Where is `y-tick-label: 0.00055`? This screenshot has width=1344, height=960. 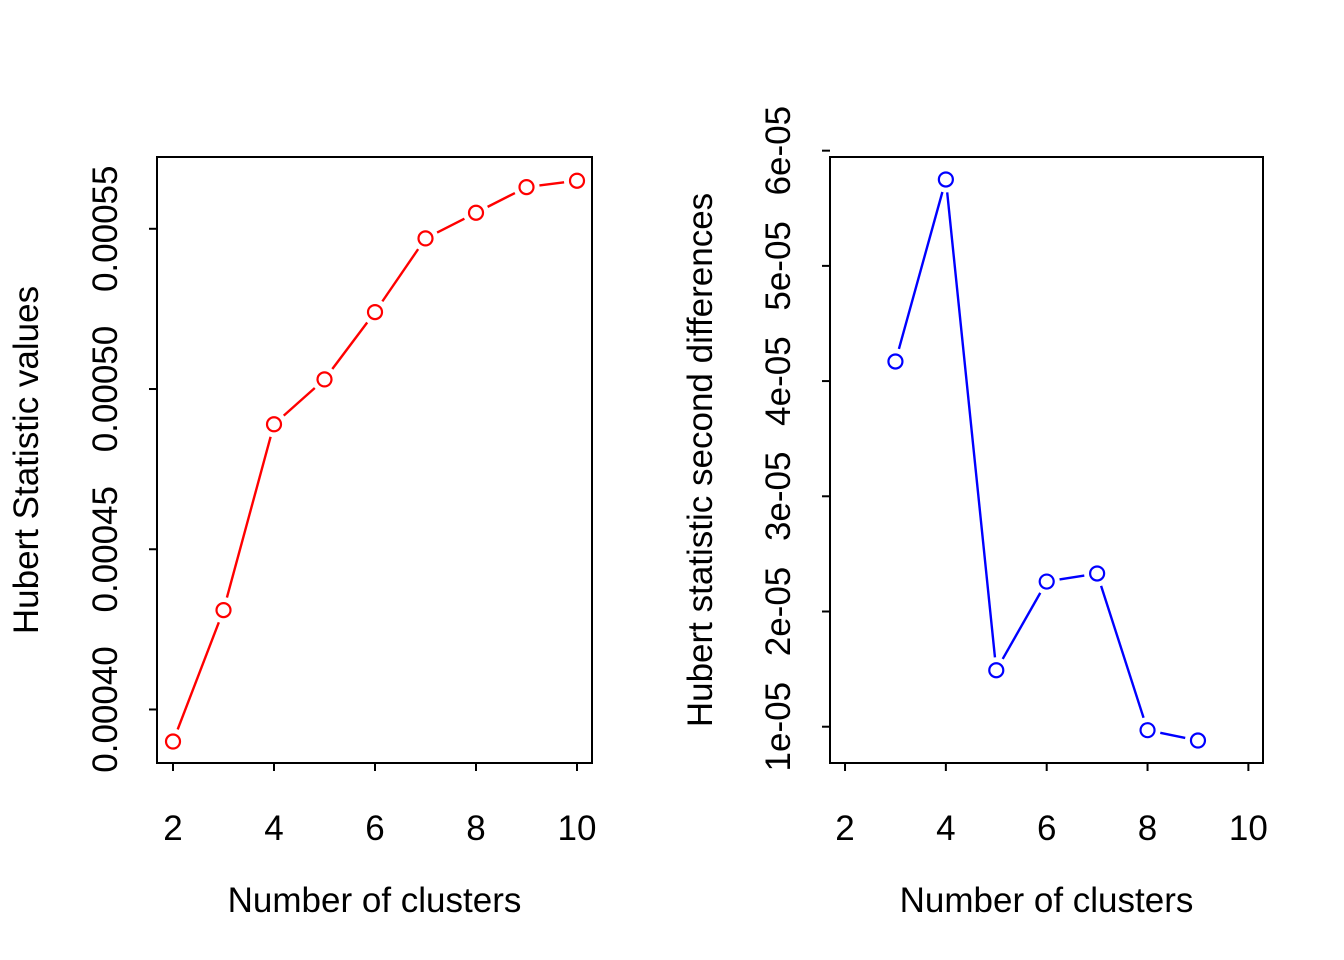
y-tick-label: 0.00055 is located at coordinates (105, 229).